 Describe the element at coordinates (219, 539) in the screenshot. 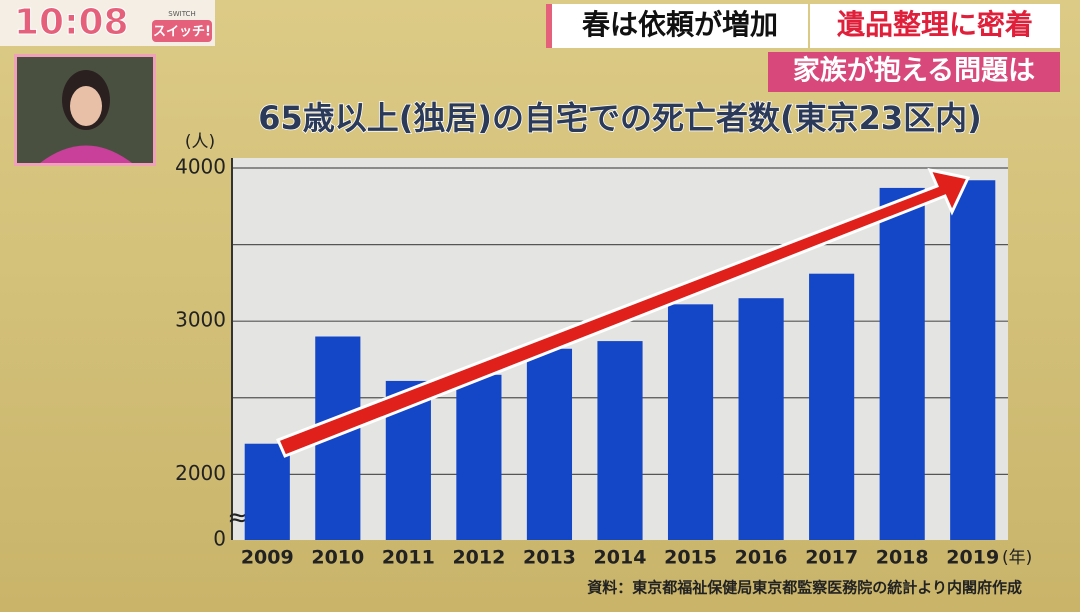

I see `y-tick-label: 0` at that location.